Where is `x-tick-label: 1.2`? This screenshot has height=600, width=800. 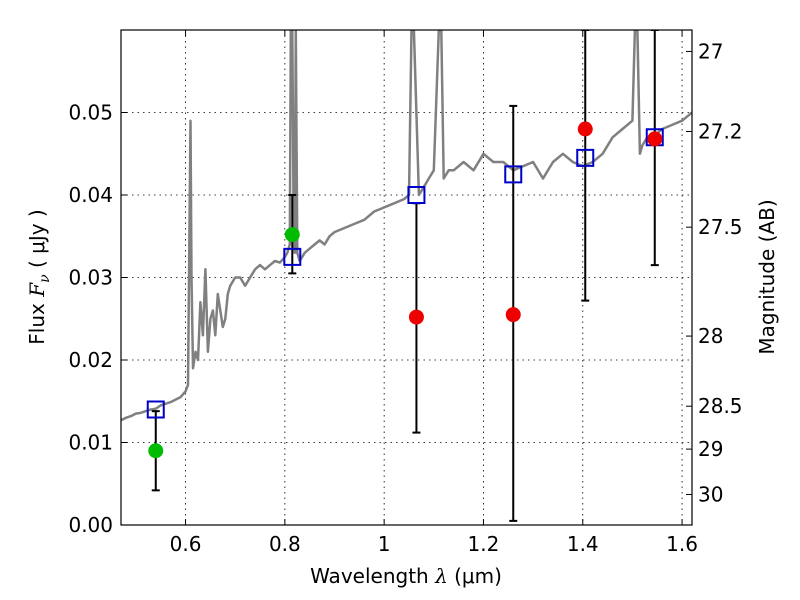
x-tick-label: 1.2 is located at coordinates (484, 544).